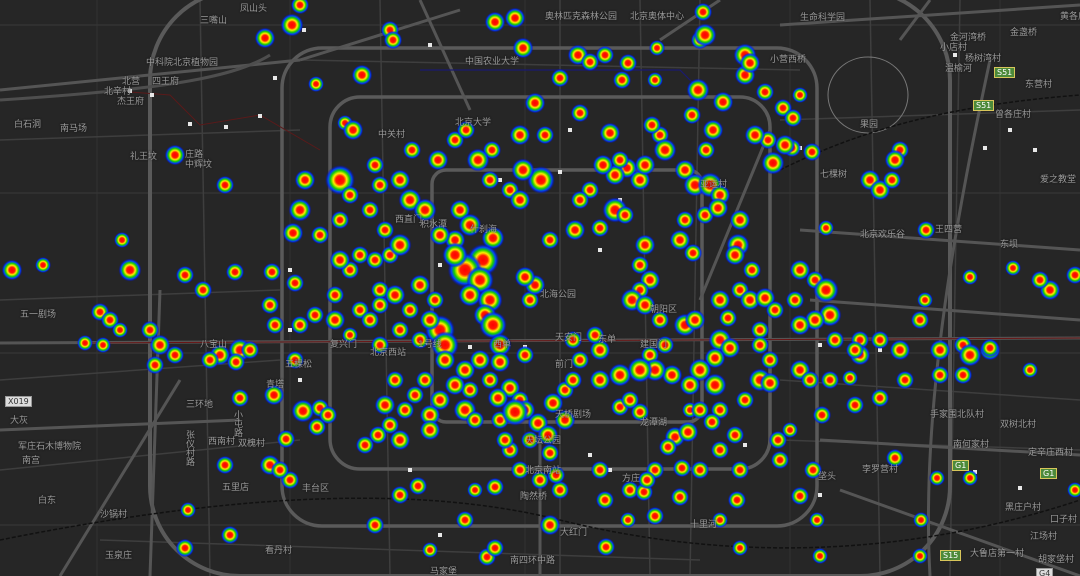 This screenshot has width=1080, height=576. Describe the element at coordinates (1005, 72) in the screenshot. I see `road-shield-badge: S51` at that location.